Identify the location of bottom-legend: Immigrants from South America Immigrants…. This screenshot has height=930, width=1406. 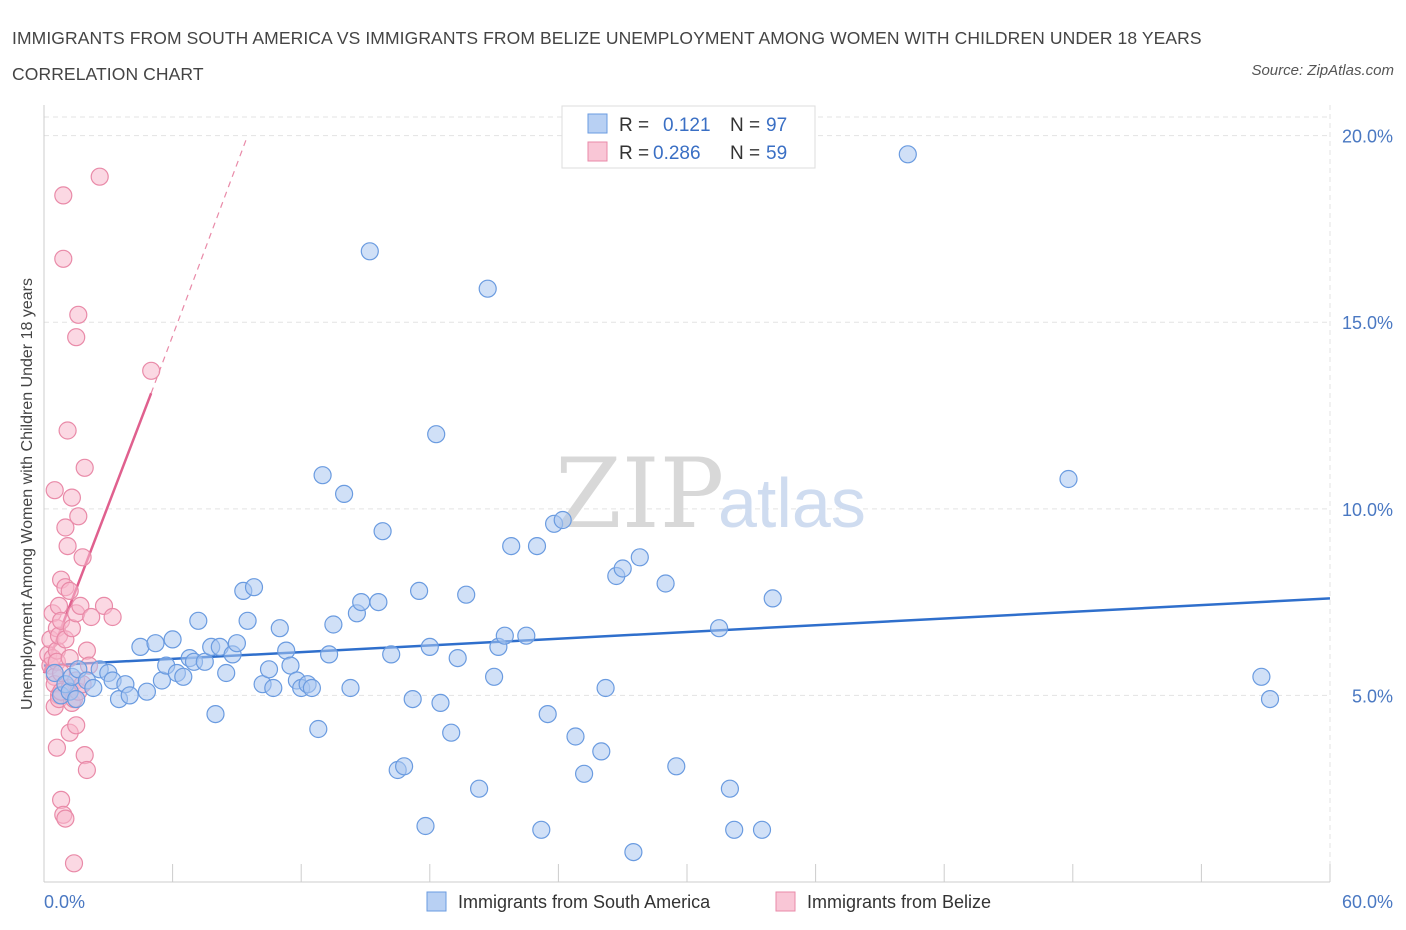
(708, 901).